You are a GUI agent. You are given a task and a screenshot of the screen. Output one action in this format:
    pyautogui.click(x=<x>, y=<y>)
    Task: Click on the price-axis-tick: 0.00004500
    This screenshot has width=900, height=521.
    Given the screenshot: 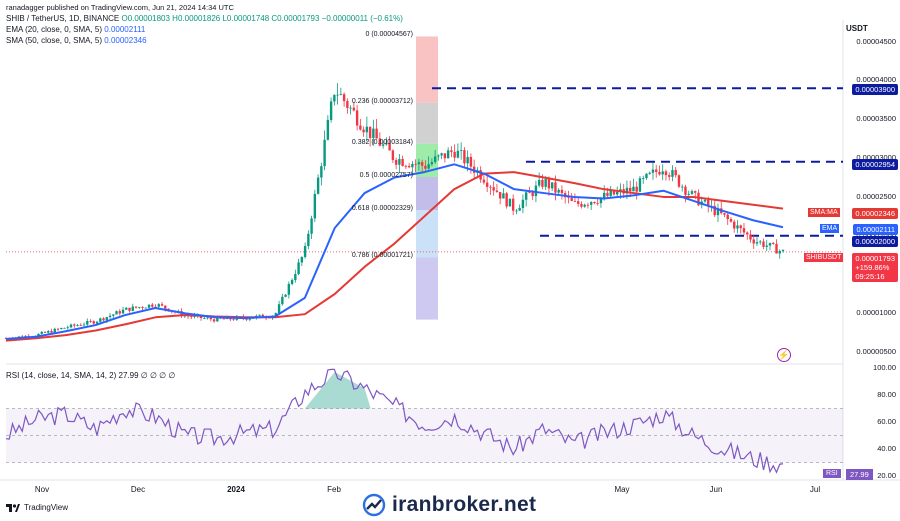 What is the action you would take?
    pyautogui.click(x=876, y=41)
    